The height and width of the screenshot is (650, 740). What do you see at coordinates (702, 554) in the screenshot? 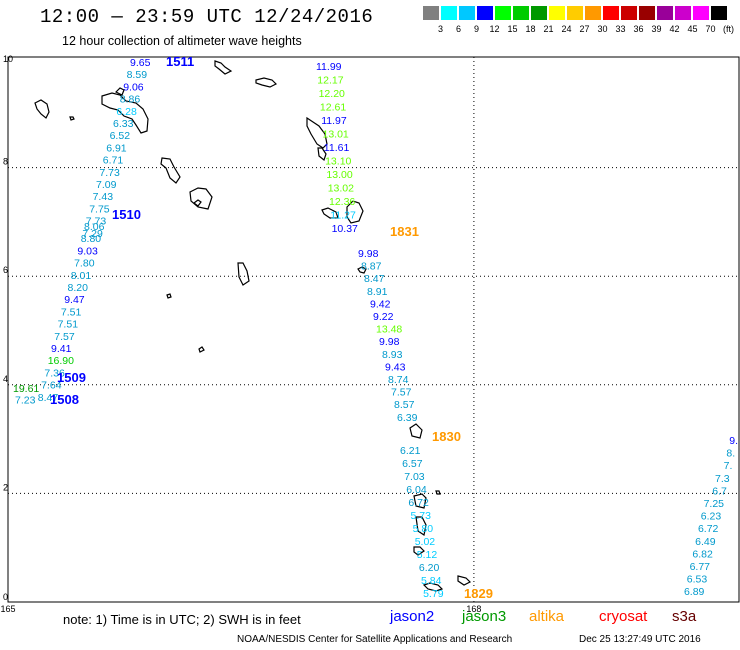
I see `wave-height-value: 6.82` at bounding box center [702, 554].